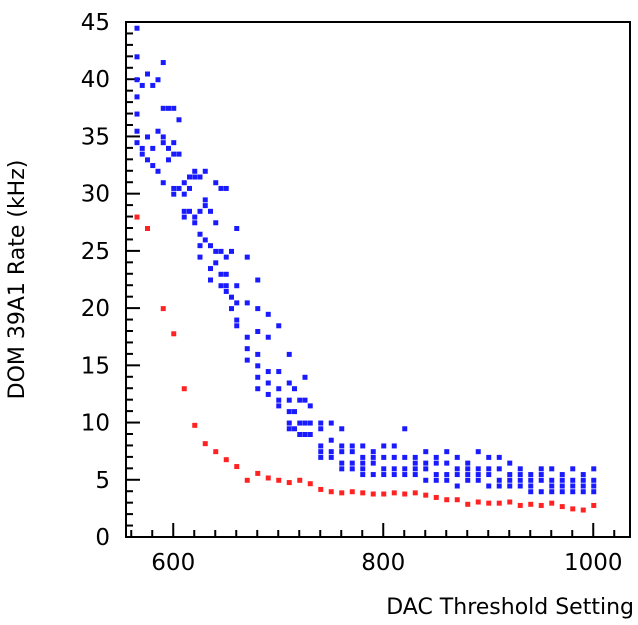 Image resolution: width=638 pixels, height=625 pixels. I want to click on x-tick-label: 800, so click(383, 563).